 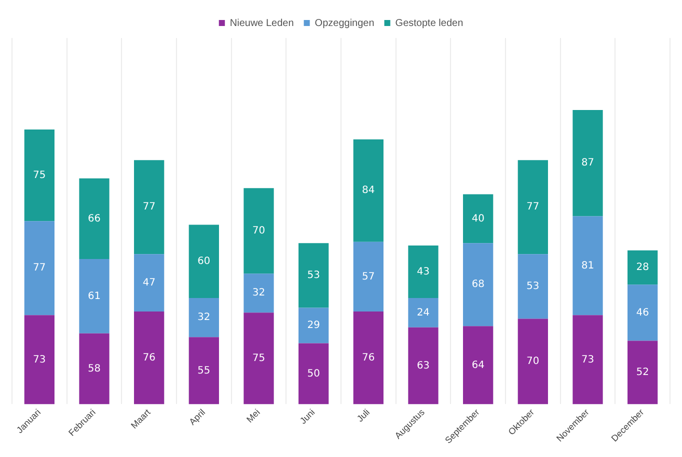 What do you see at coordinates (363, 415) in the screenshot?
I see `x-tick-label: Juli` at bounding box center [363, 415].